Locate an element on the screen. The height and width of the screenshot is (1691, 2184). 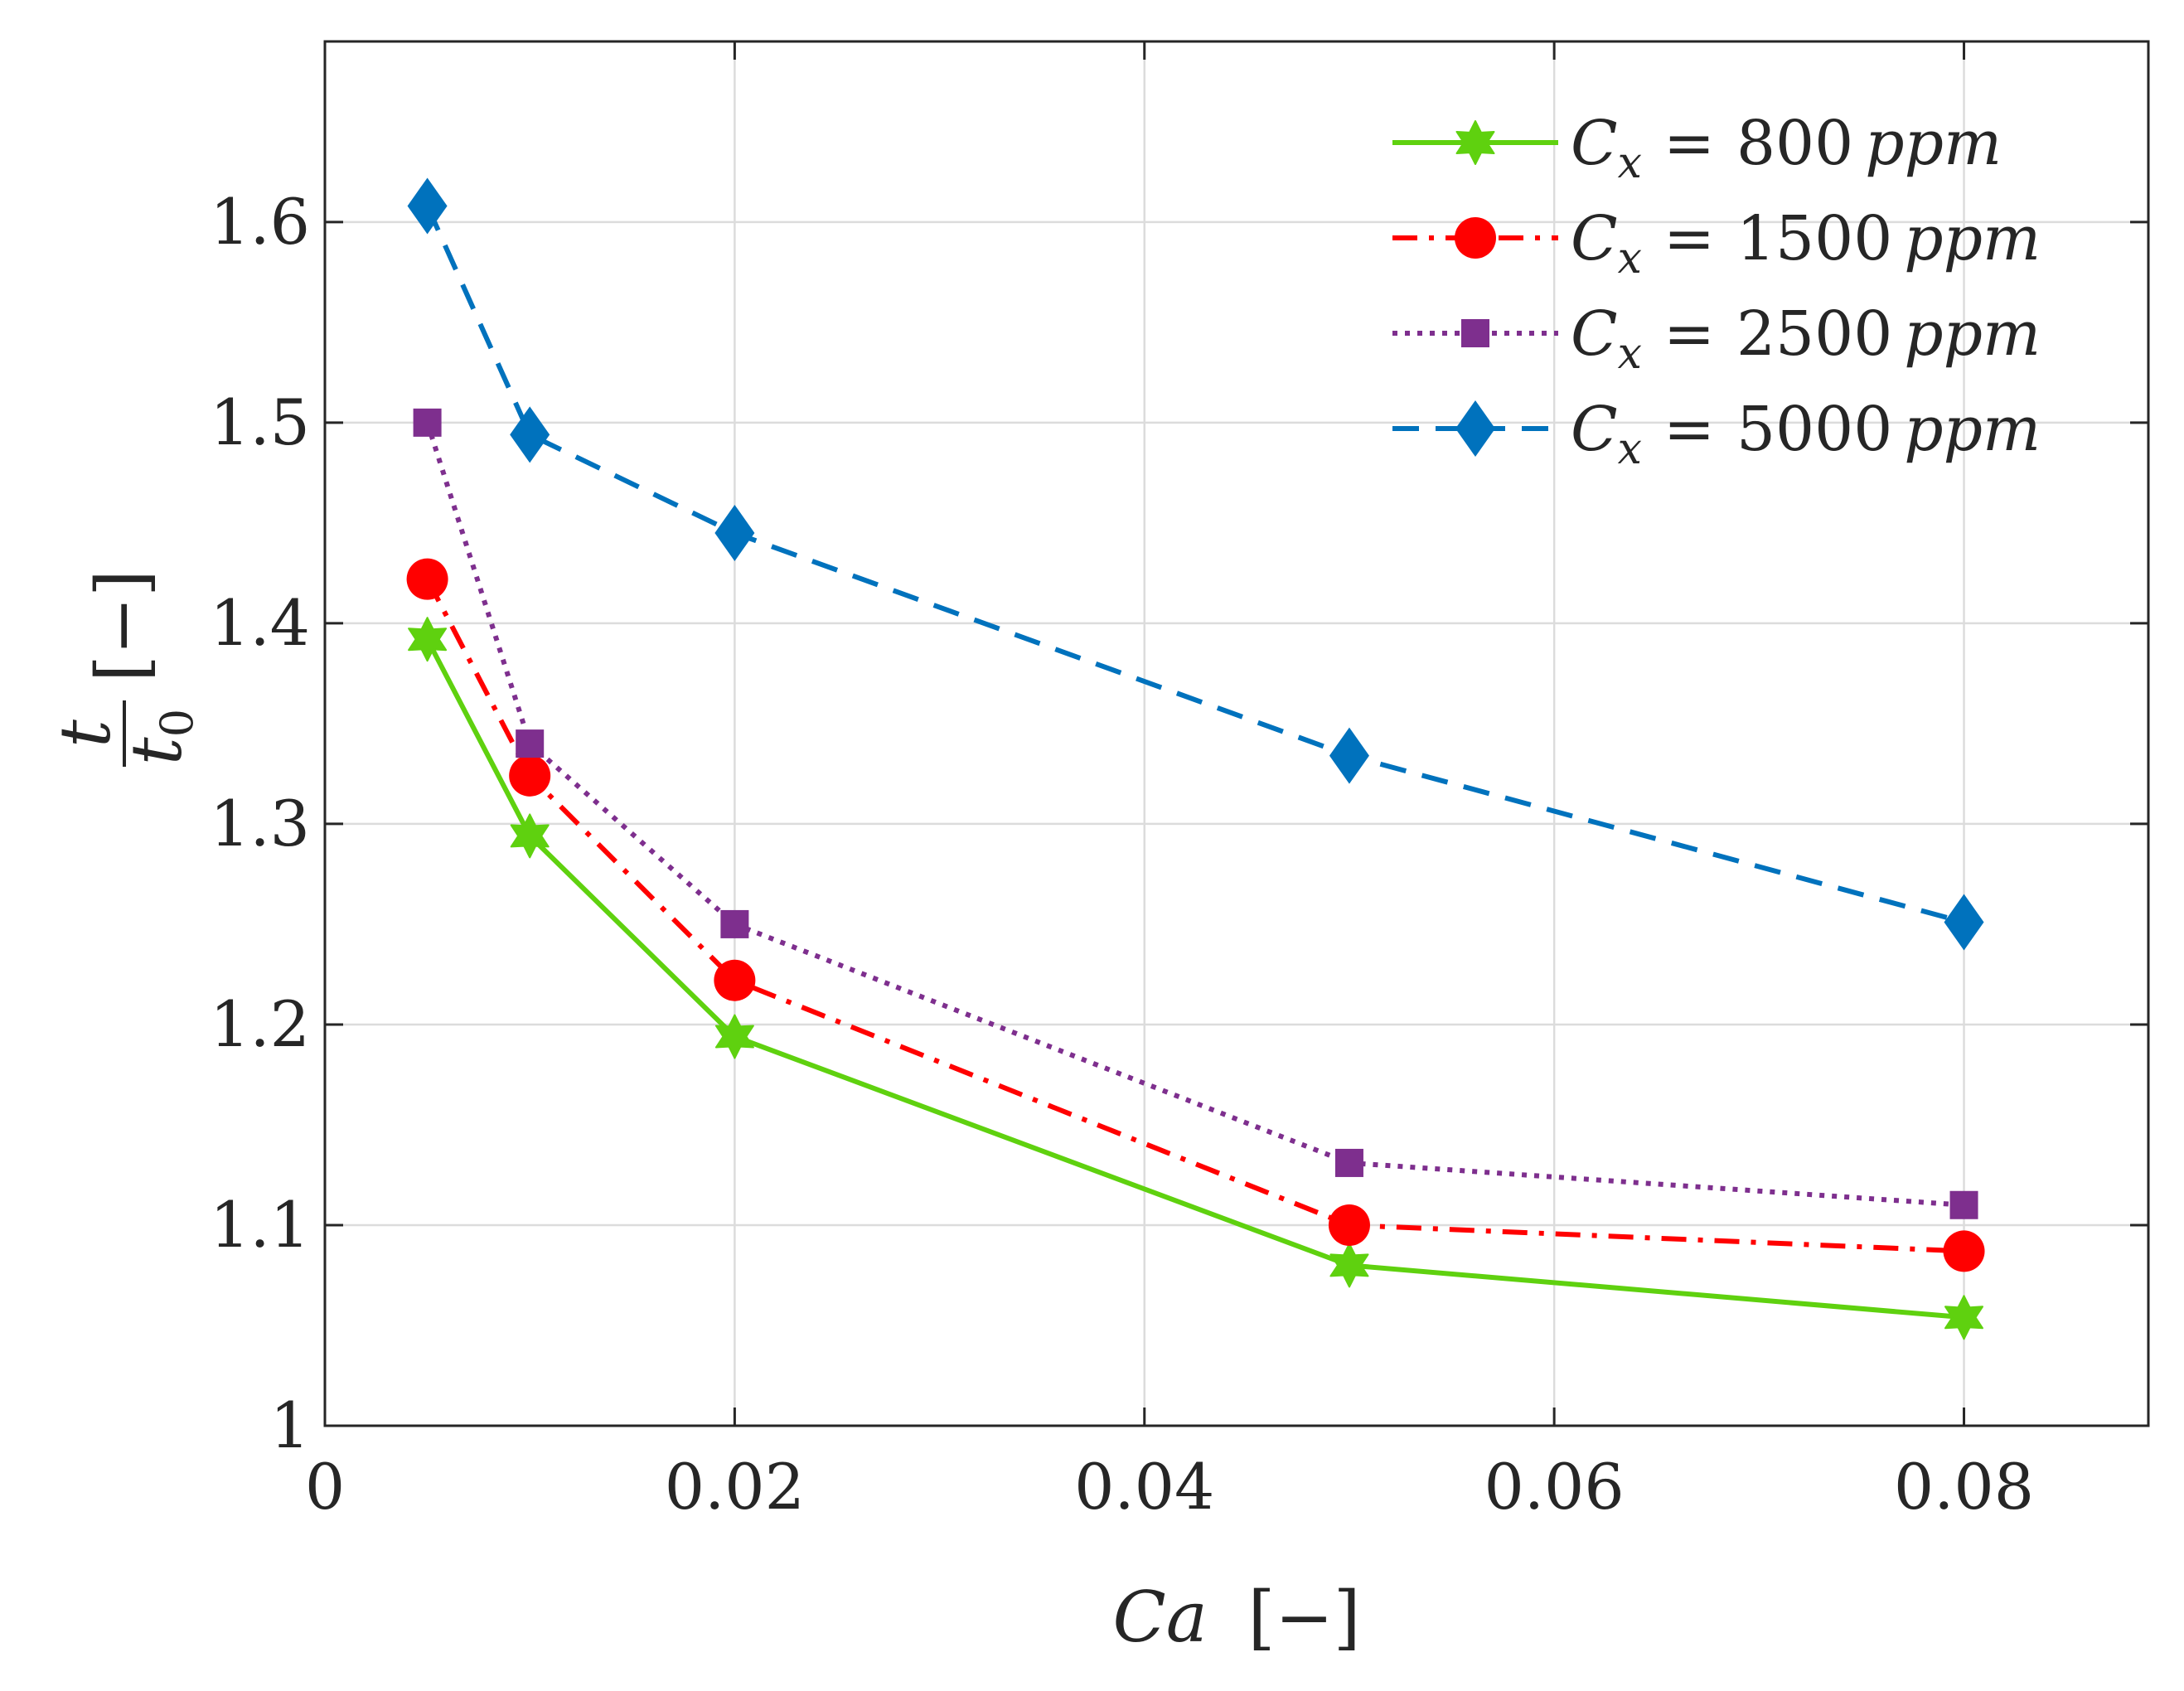
y-axis-denominator: t0 is located at coordinates (159, 737).